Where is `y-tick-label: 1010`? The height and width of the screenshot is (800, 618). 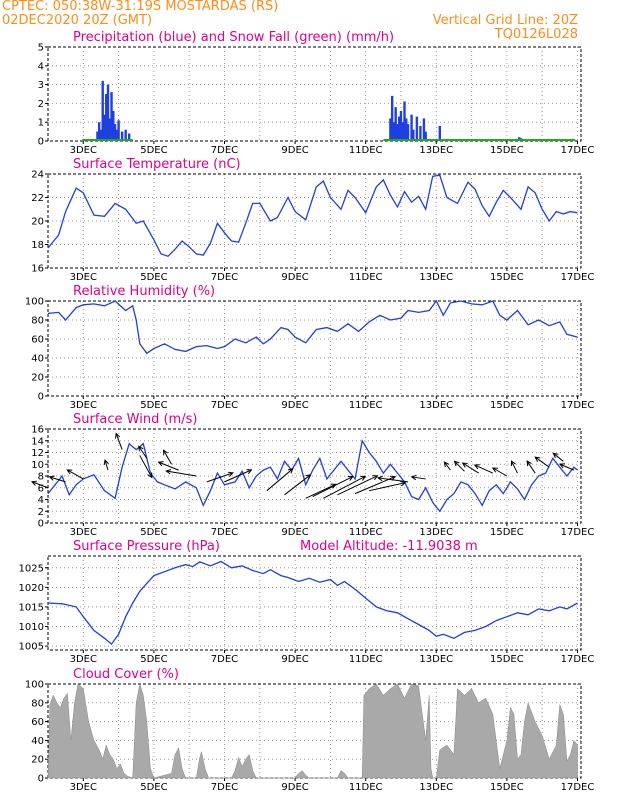
y-tick-label: 1010 is located at coordinates (31, 627).